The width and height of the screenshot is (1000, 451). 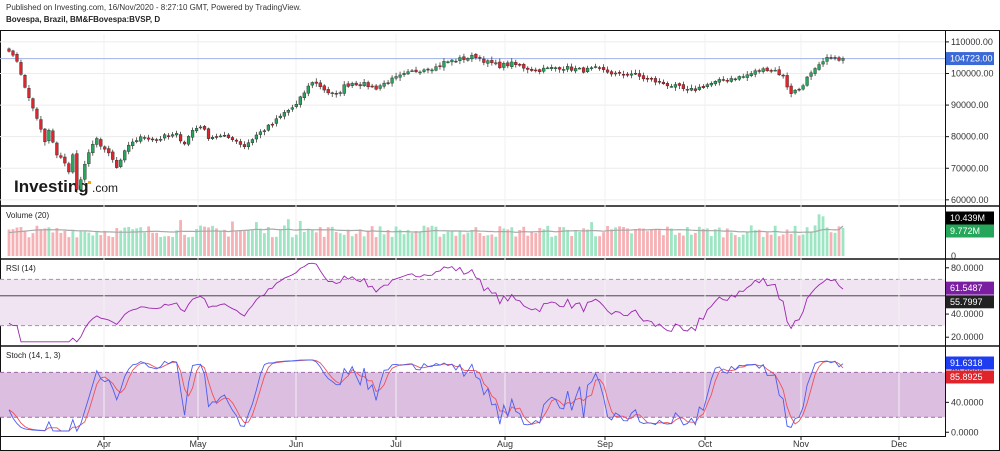 What do you see at coordinates (953, 256) in the screenshot?
I see `volume-tick-label: 0` at bounding box center [953, 256].